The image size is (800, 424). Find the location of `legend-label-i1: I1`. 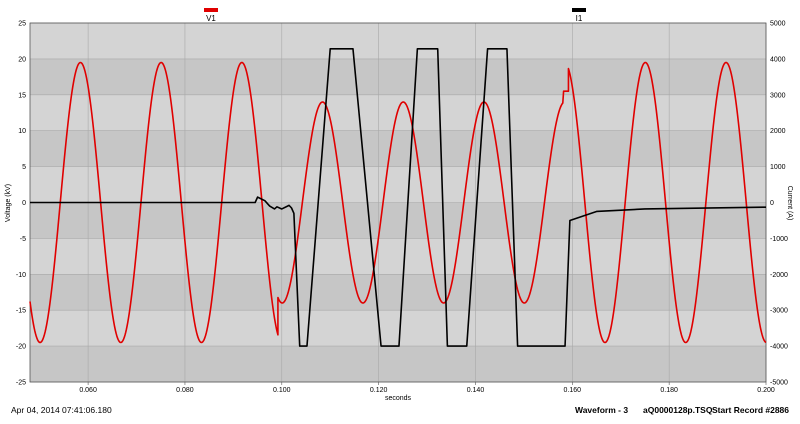

legend-label-i1: I1 is located at coordinates (579, 18).